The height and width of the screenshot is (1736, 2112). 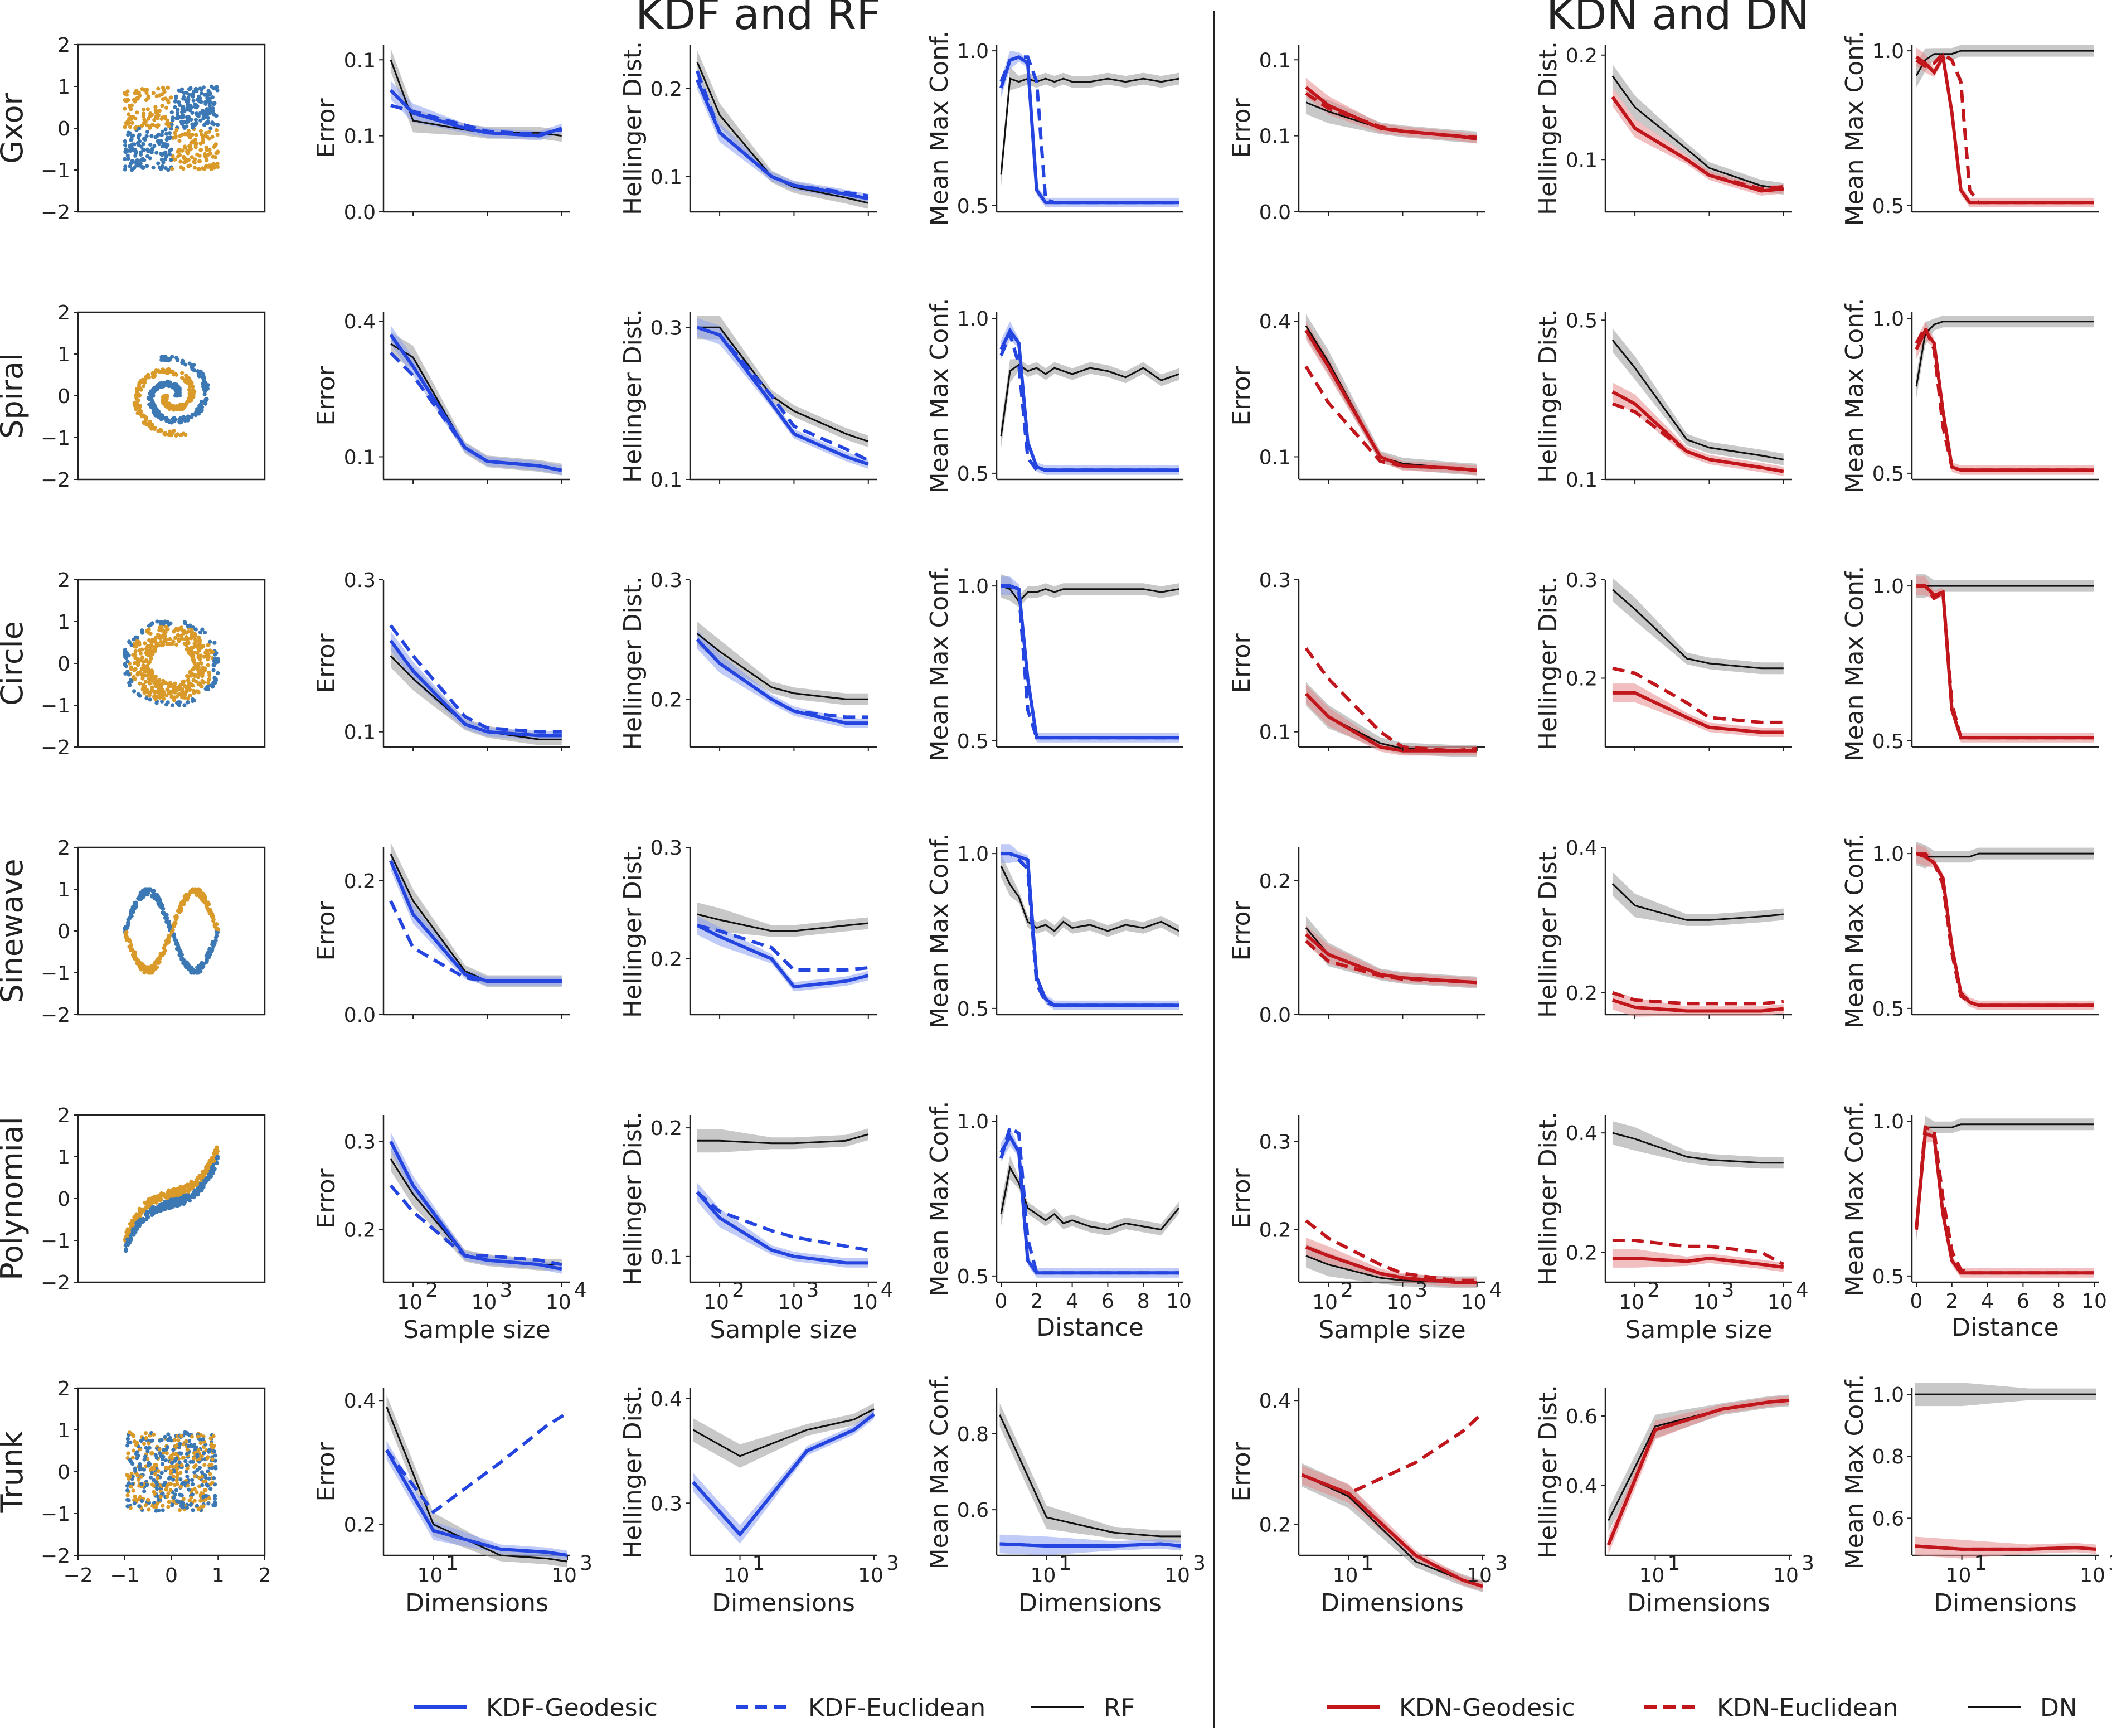 What do you see at coordinates (716, 1303) in the screenshot?
I see `row-4-L-hel-xtick-label-0: 10` at bounding box center [716, 1303].